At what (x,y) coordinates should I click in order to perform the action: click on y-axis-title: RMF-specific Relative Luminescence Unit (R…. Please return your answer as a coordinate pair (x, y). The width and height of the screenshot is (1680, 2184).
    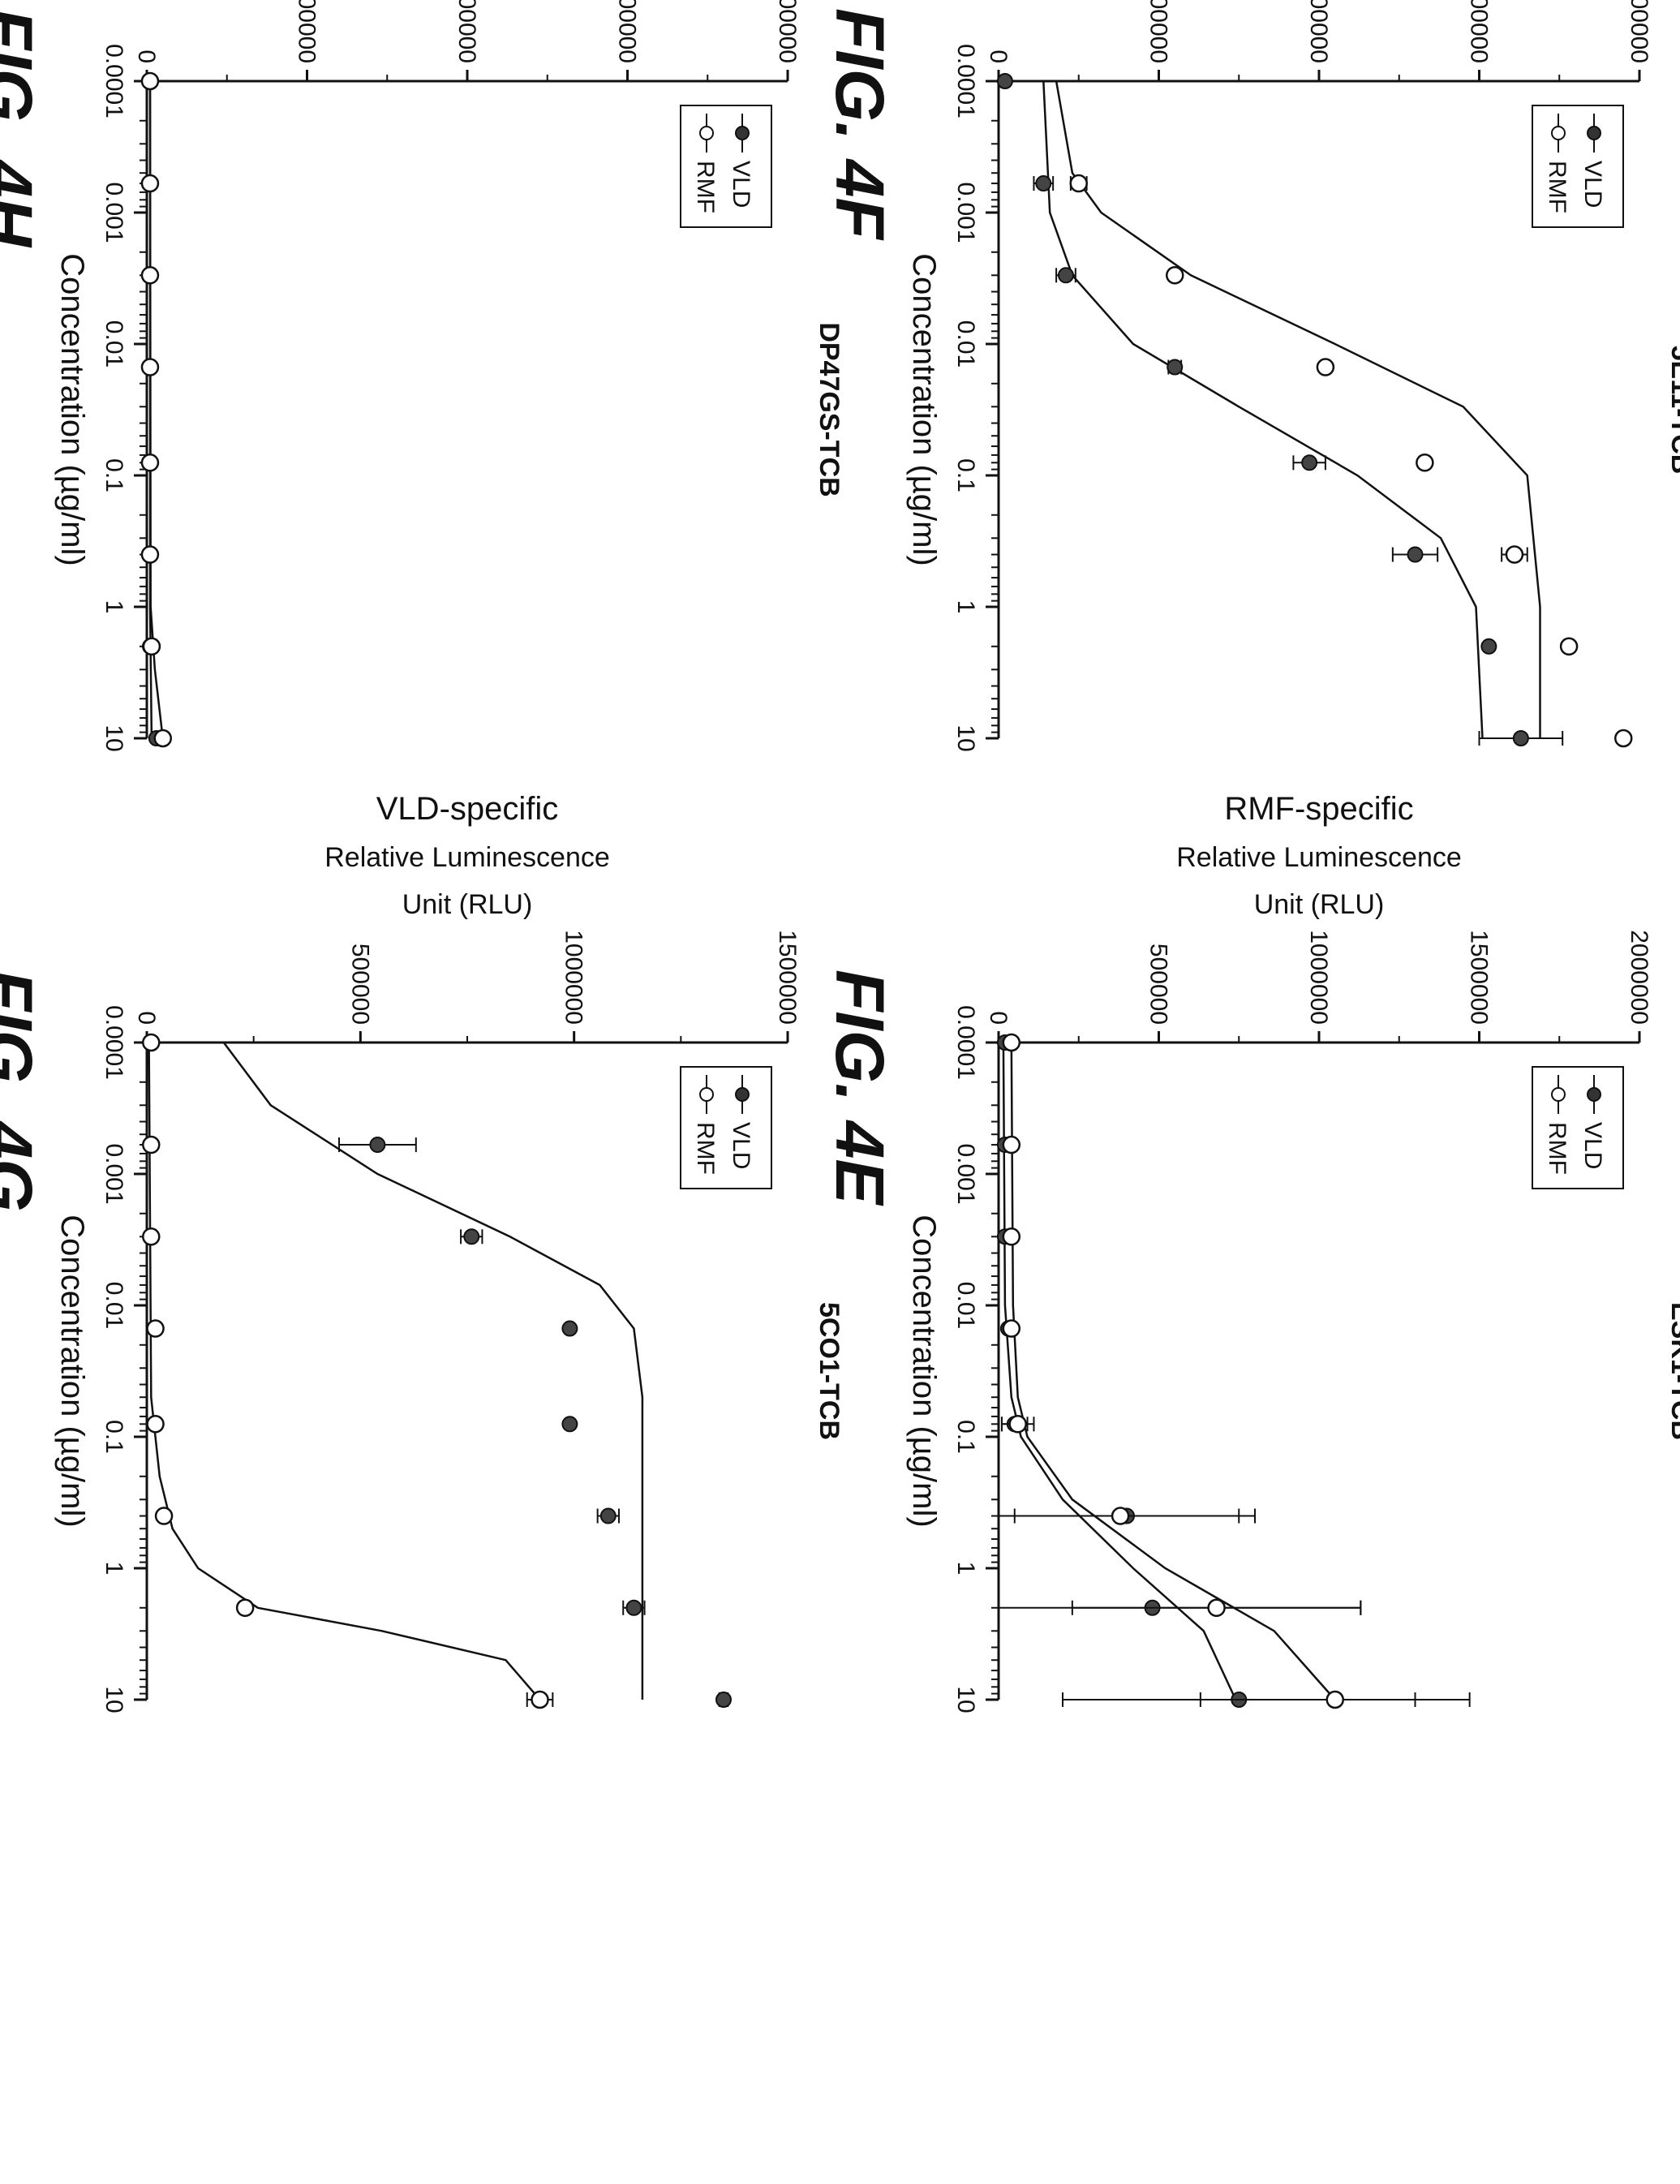
    Looking at the image, I should click on (1319, 856).